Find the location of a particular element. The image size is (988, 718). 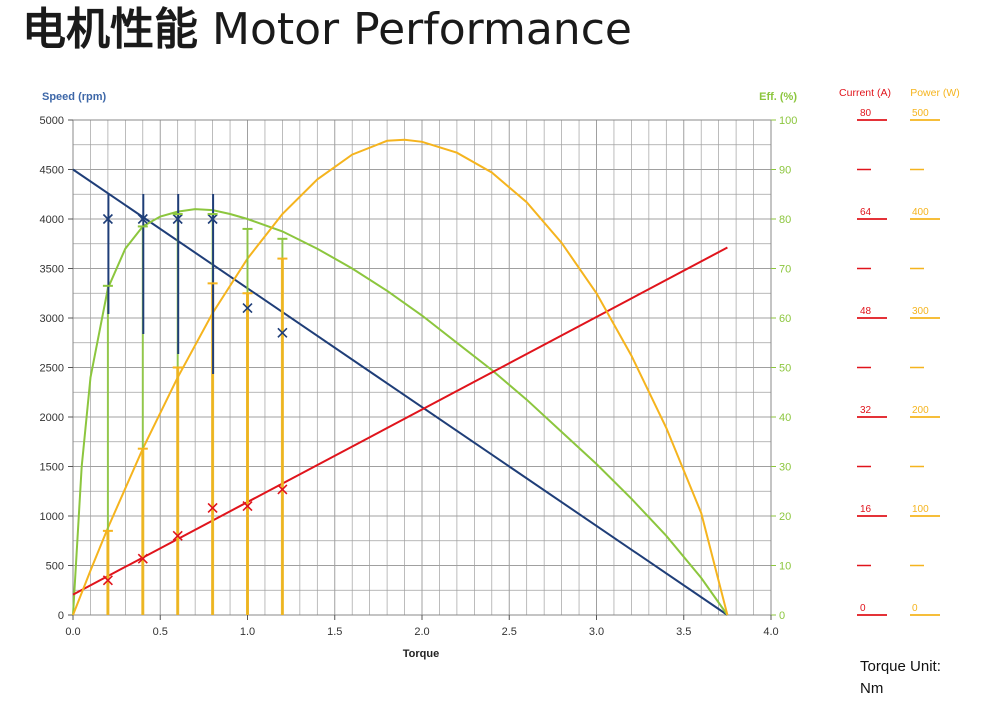

speed-tick-label: 500 is located at coordinates (55, 567).